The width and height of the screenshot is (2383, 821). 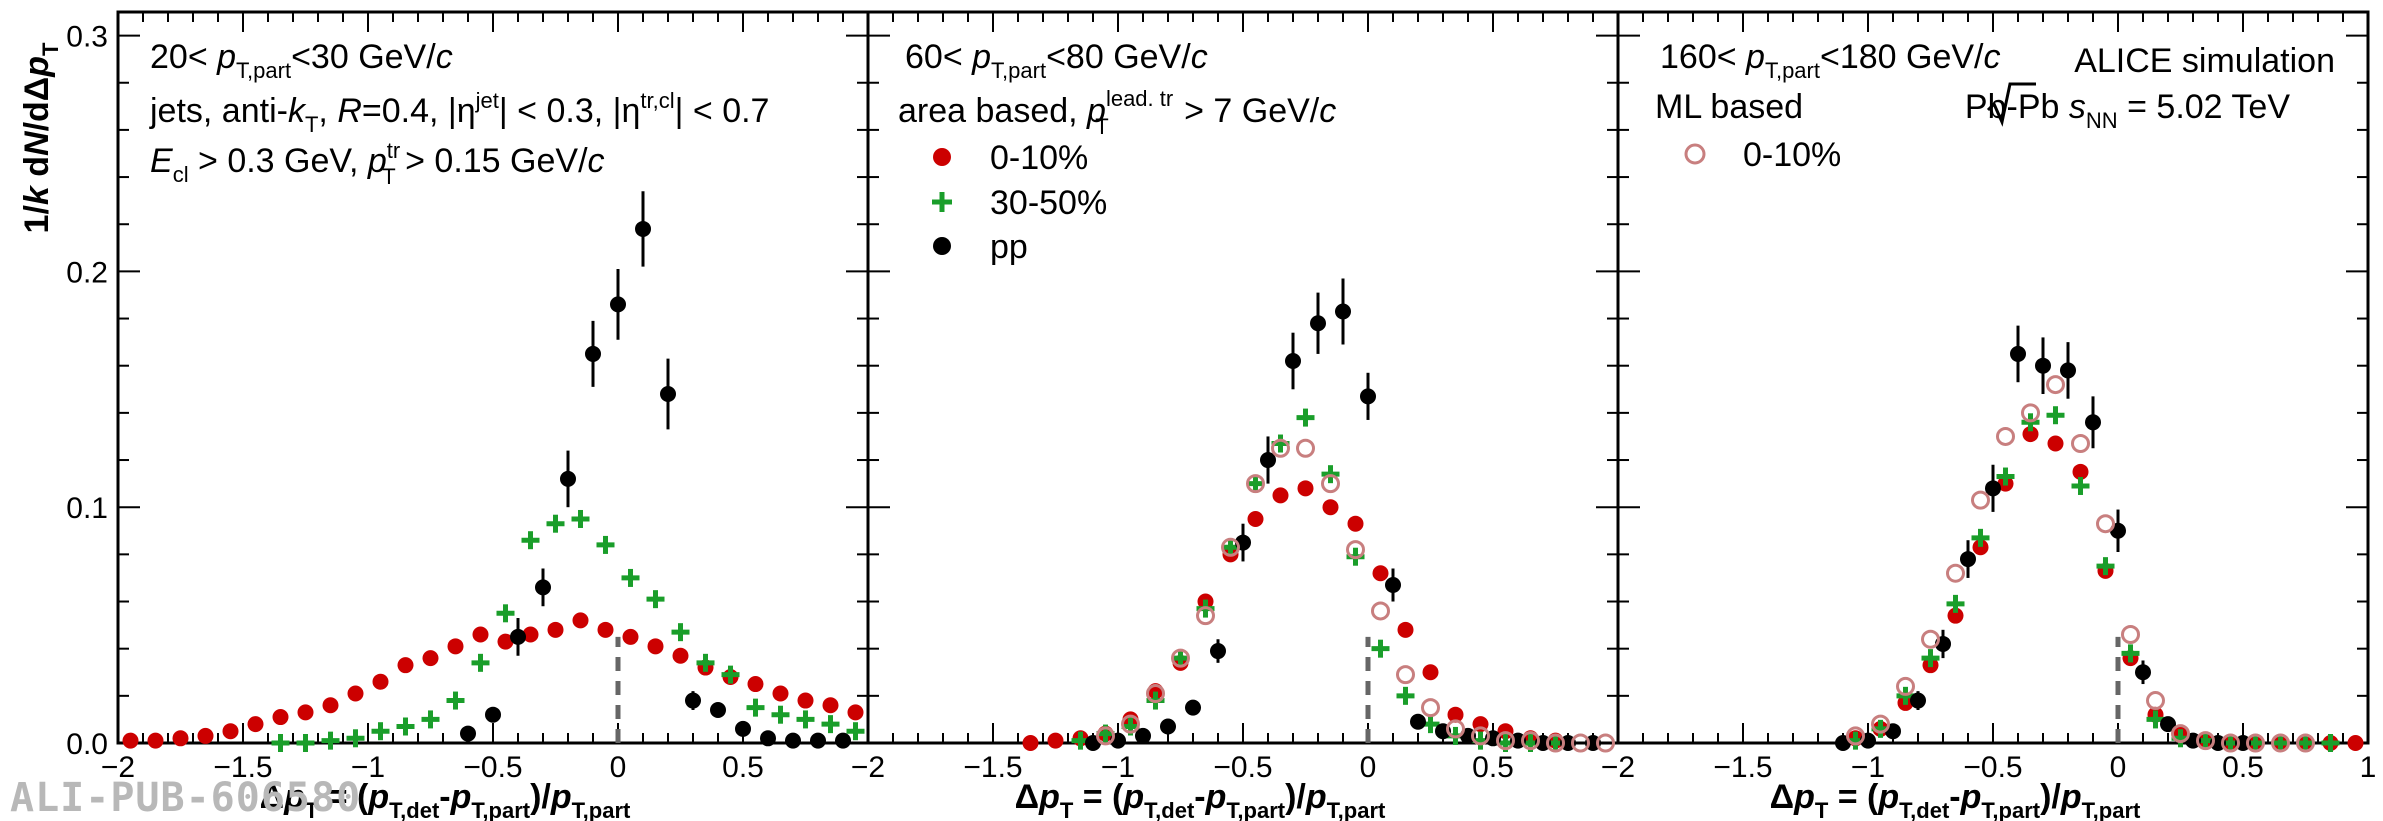 What do you see at coordinates (186, 798) in the screenshot?
I see `publication-id-watermark: ALI-PUB-606580` at bounding box center [186, 798].